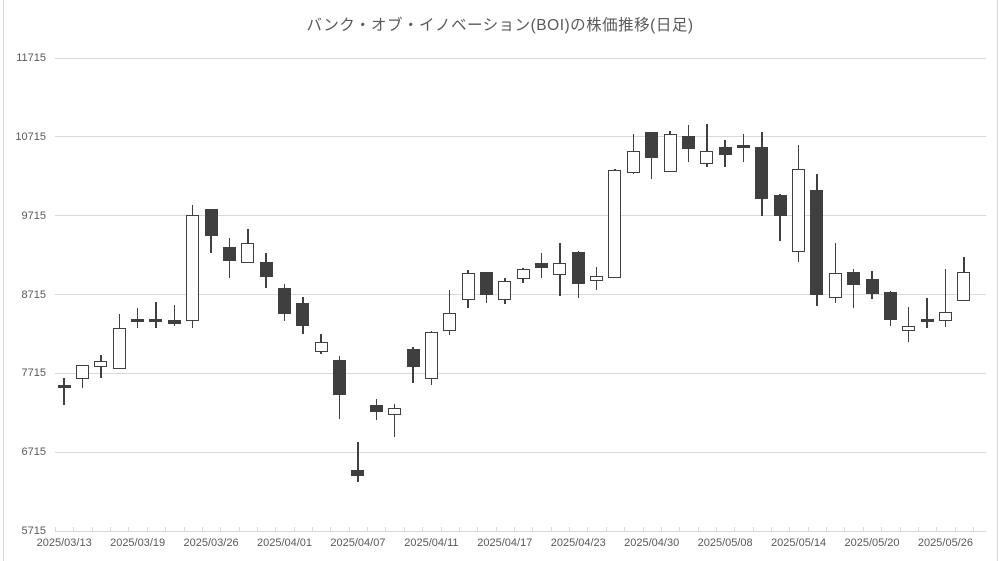 This screenshot has width=1000, height=561. I want to click on x-axis-tick-label: 2025/05/14, so click(799, 543).